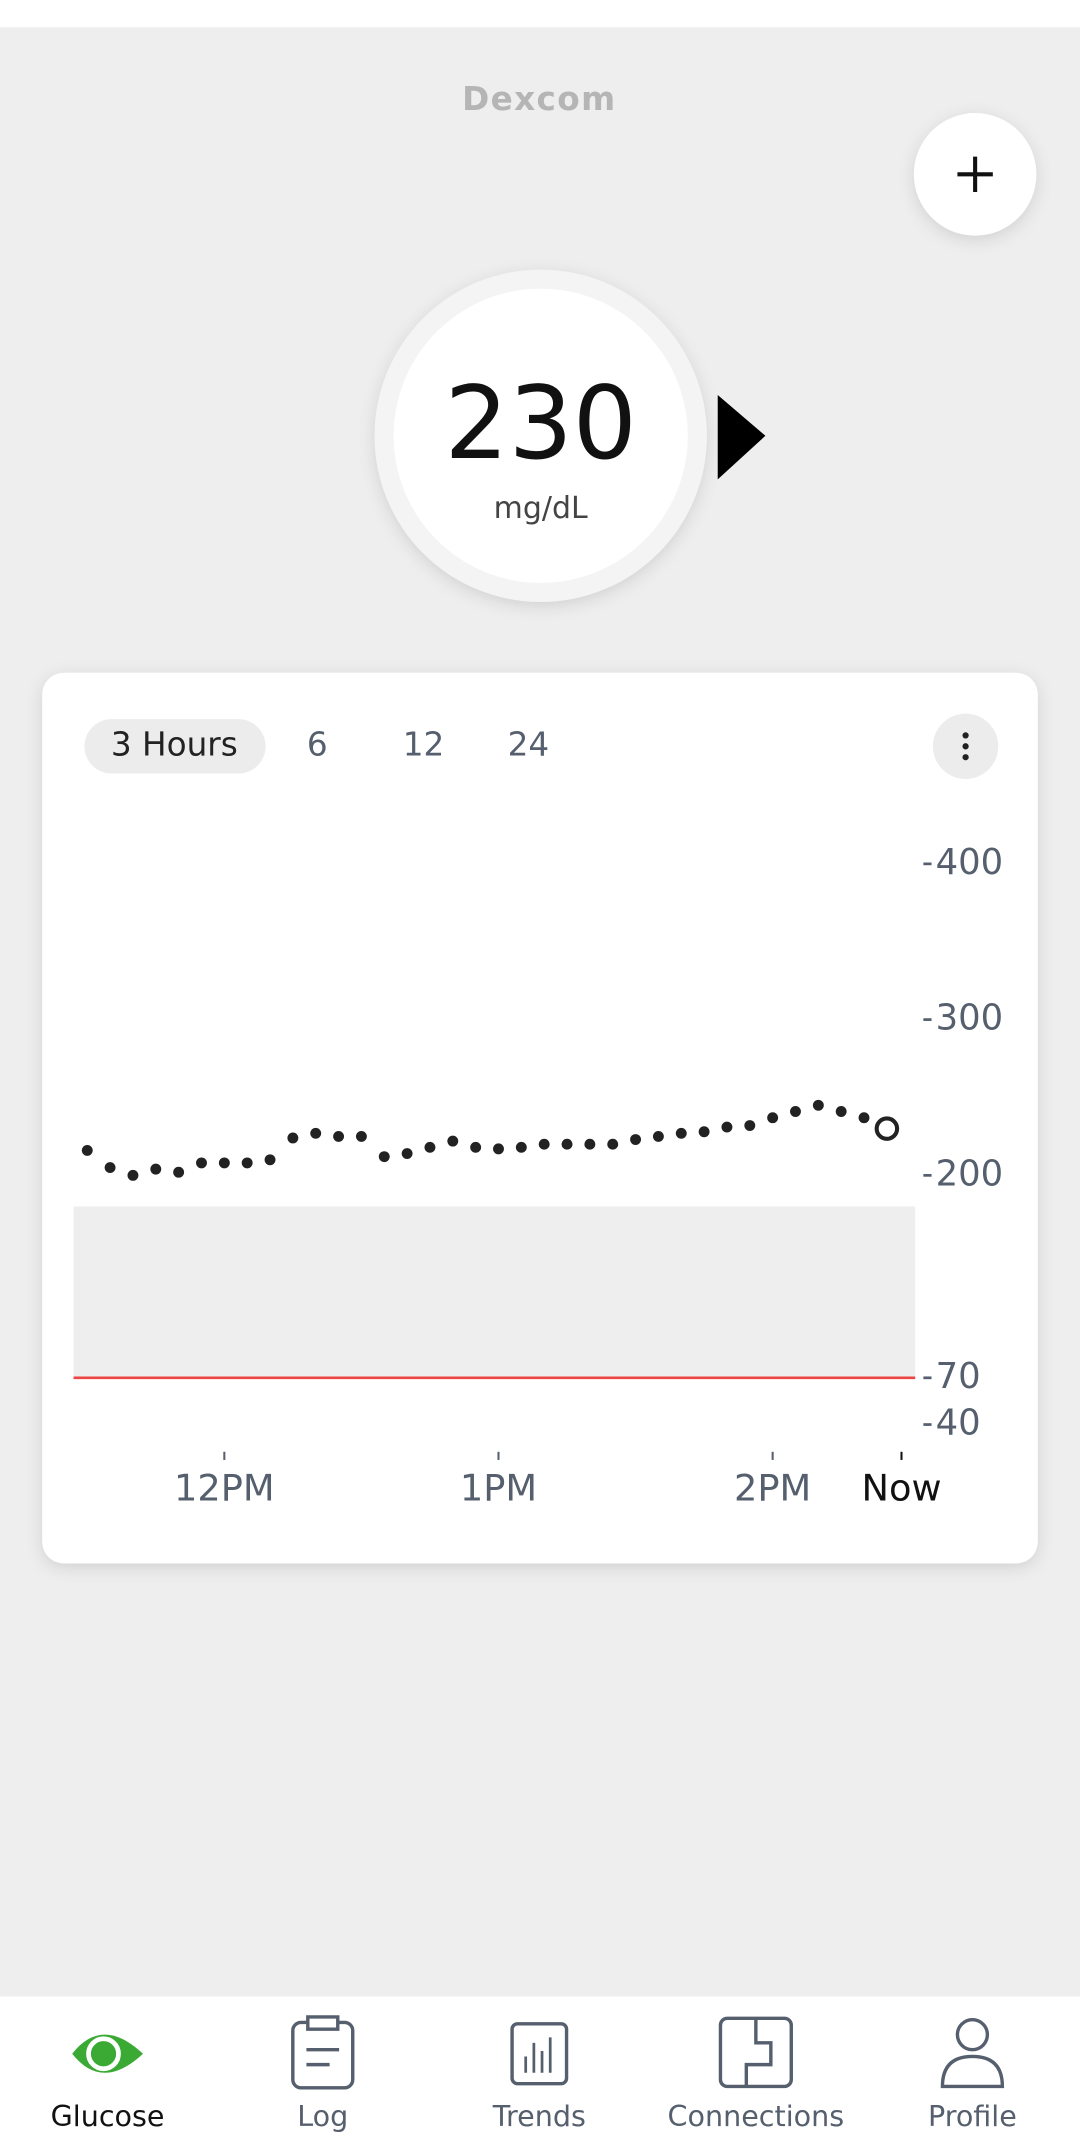  Describe the element at coordinates (970, 1173) in the screenshot. I see `y-tick-label: 200` at that location.